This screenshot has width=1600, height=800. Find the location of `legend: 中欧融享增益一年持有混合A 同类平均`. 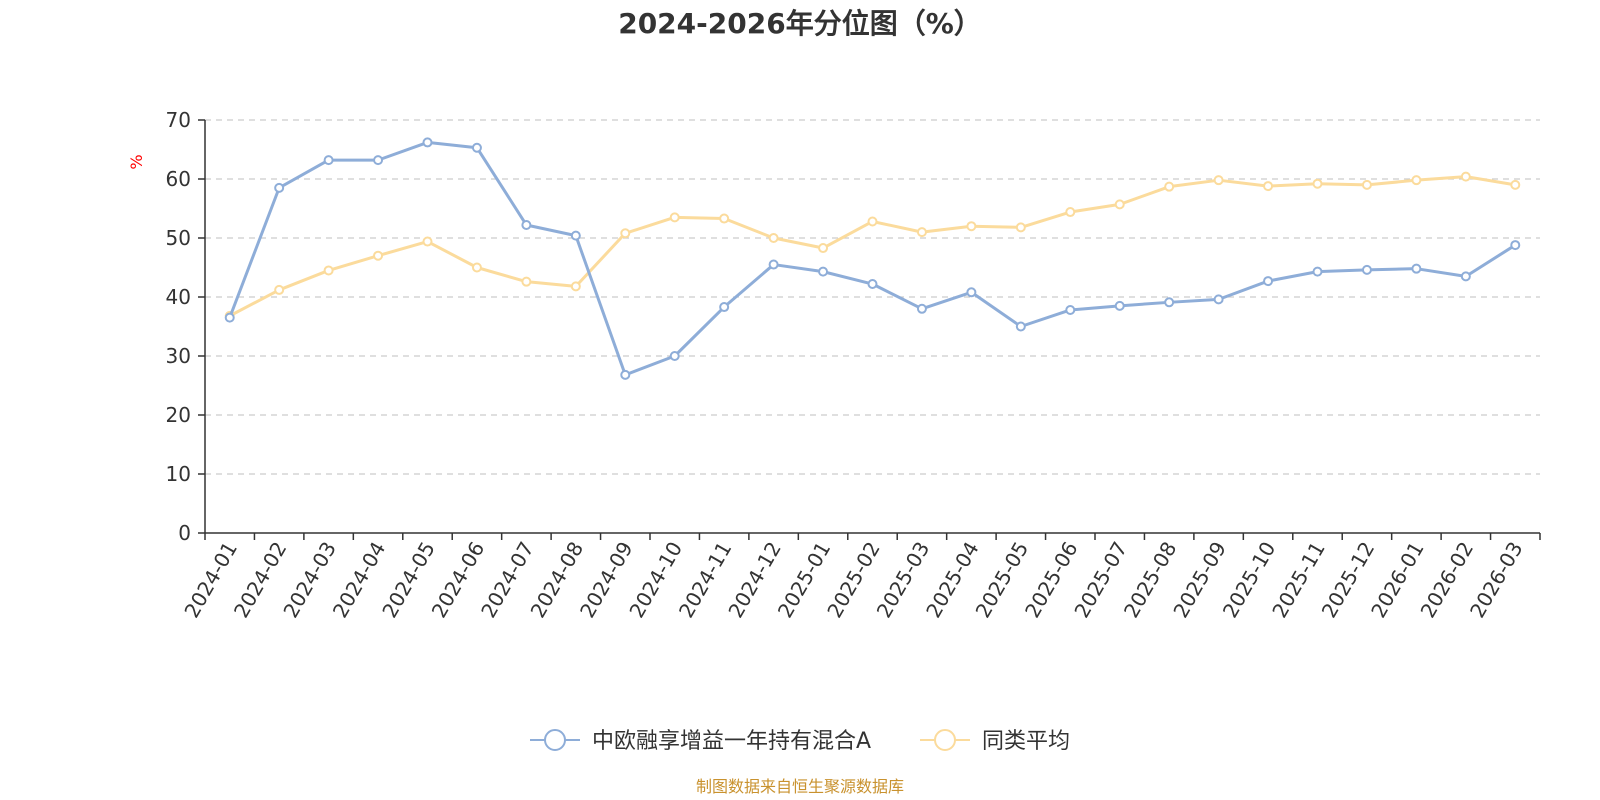

legend: 中欧融享增益一年持有混合A 同类平均 is located at coordinates (800, 741).